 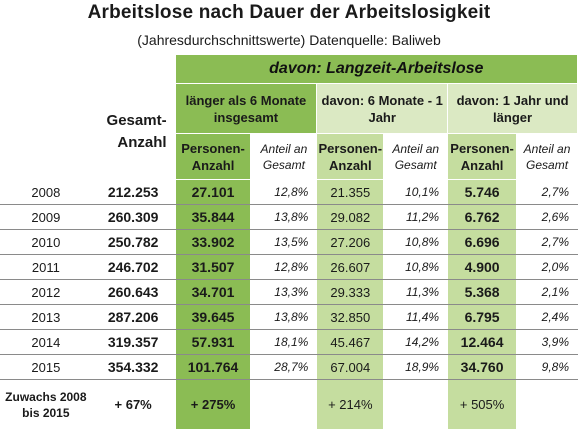 What do you see at coordinates (547, 317) in the screenshot?
I see `g3-pct-cell: 2,4%` at bounding box center [547, 317].